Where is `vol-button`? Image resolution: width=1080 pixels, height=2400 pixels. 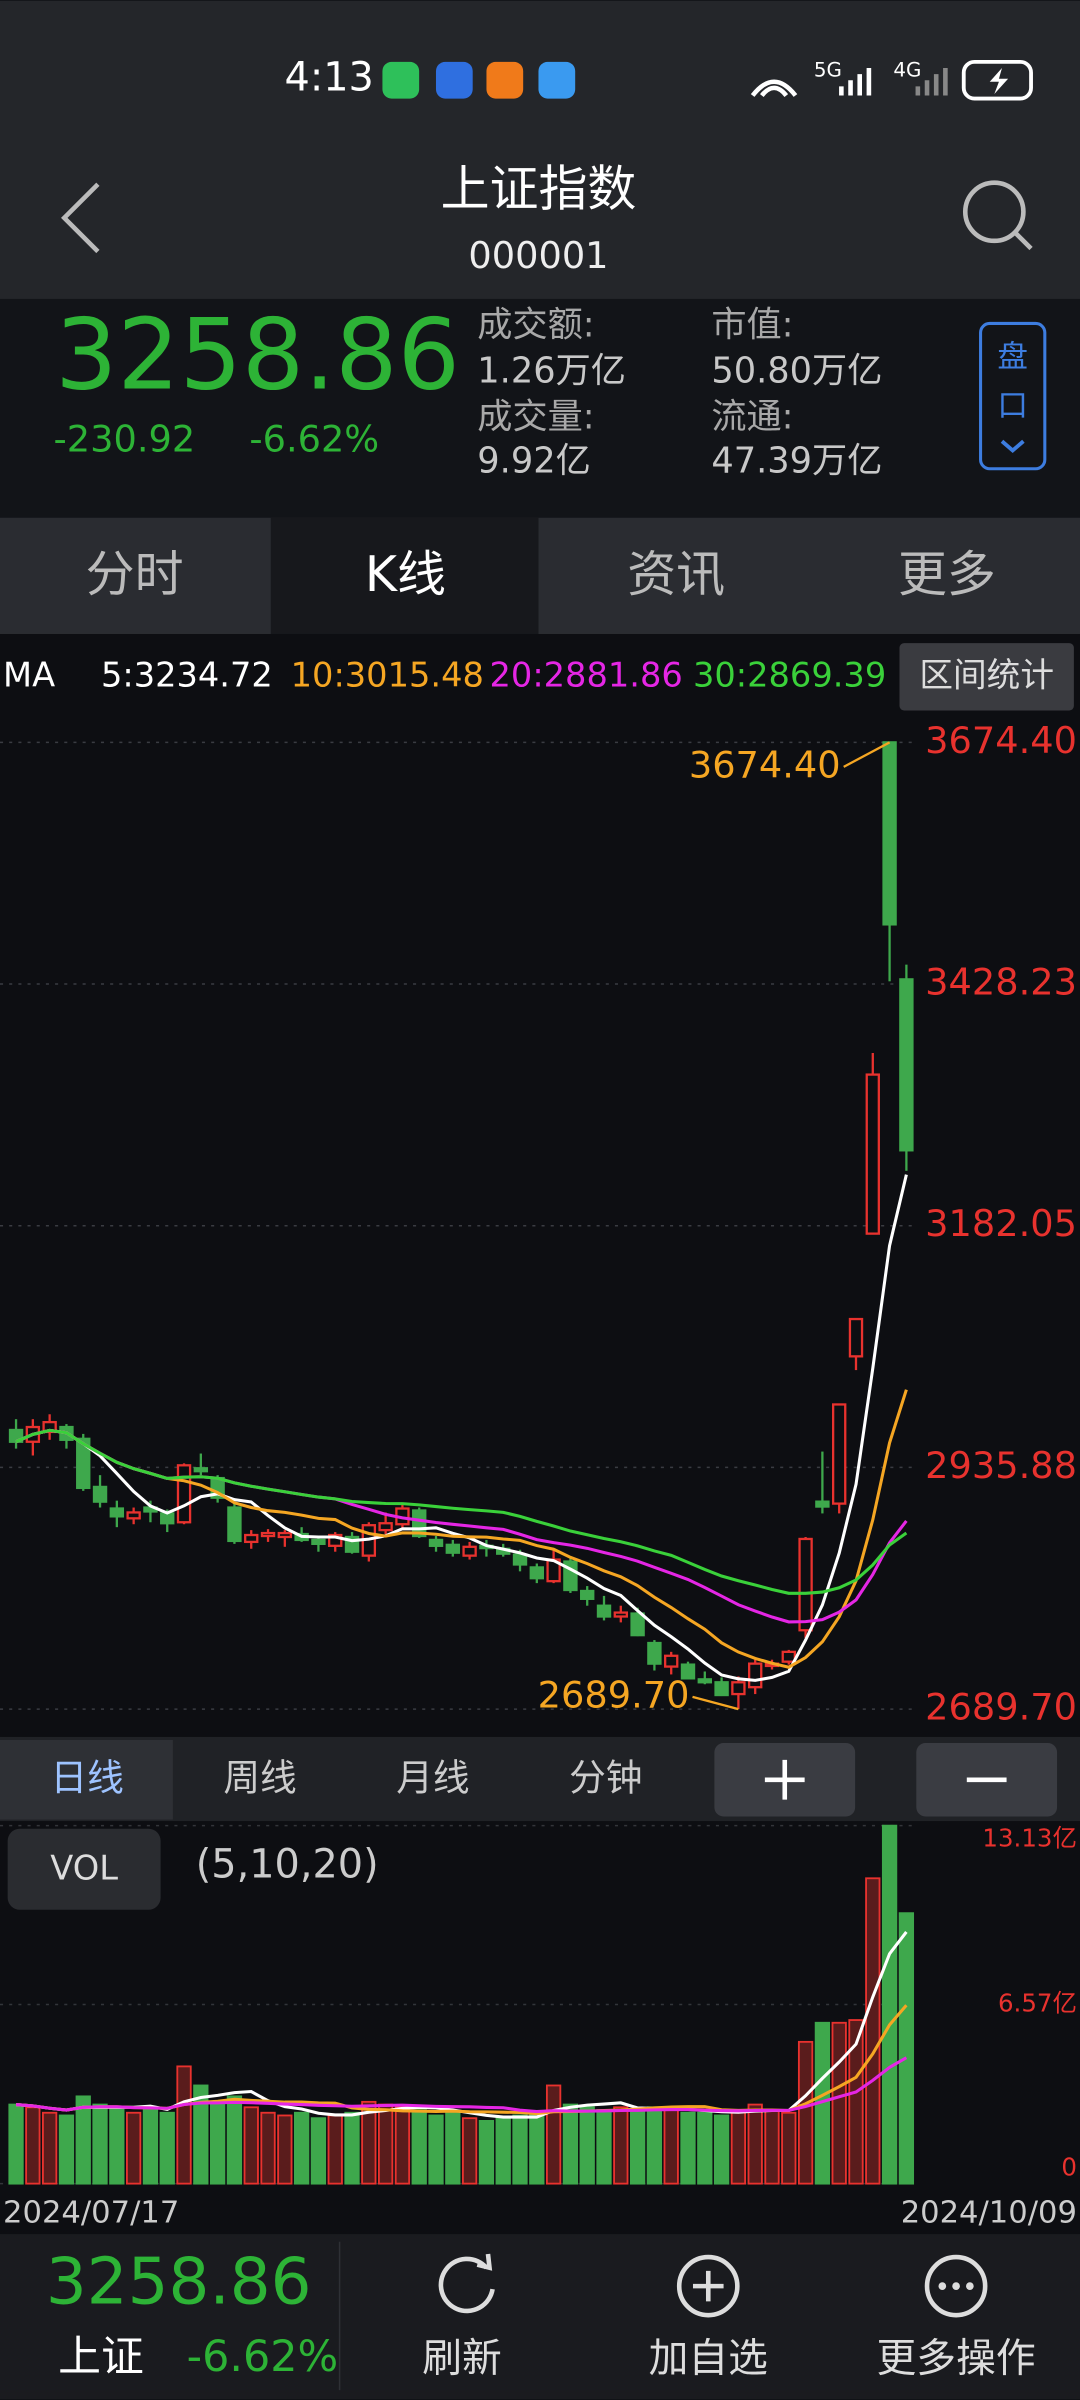 vol-button is located at coordinates (84, 1869).